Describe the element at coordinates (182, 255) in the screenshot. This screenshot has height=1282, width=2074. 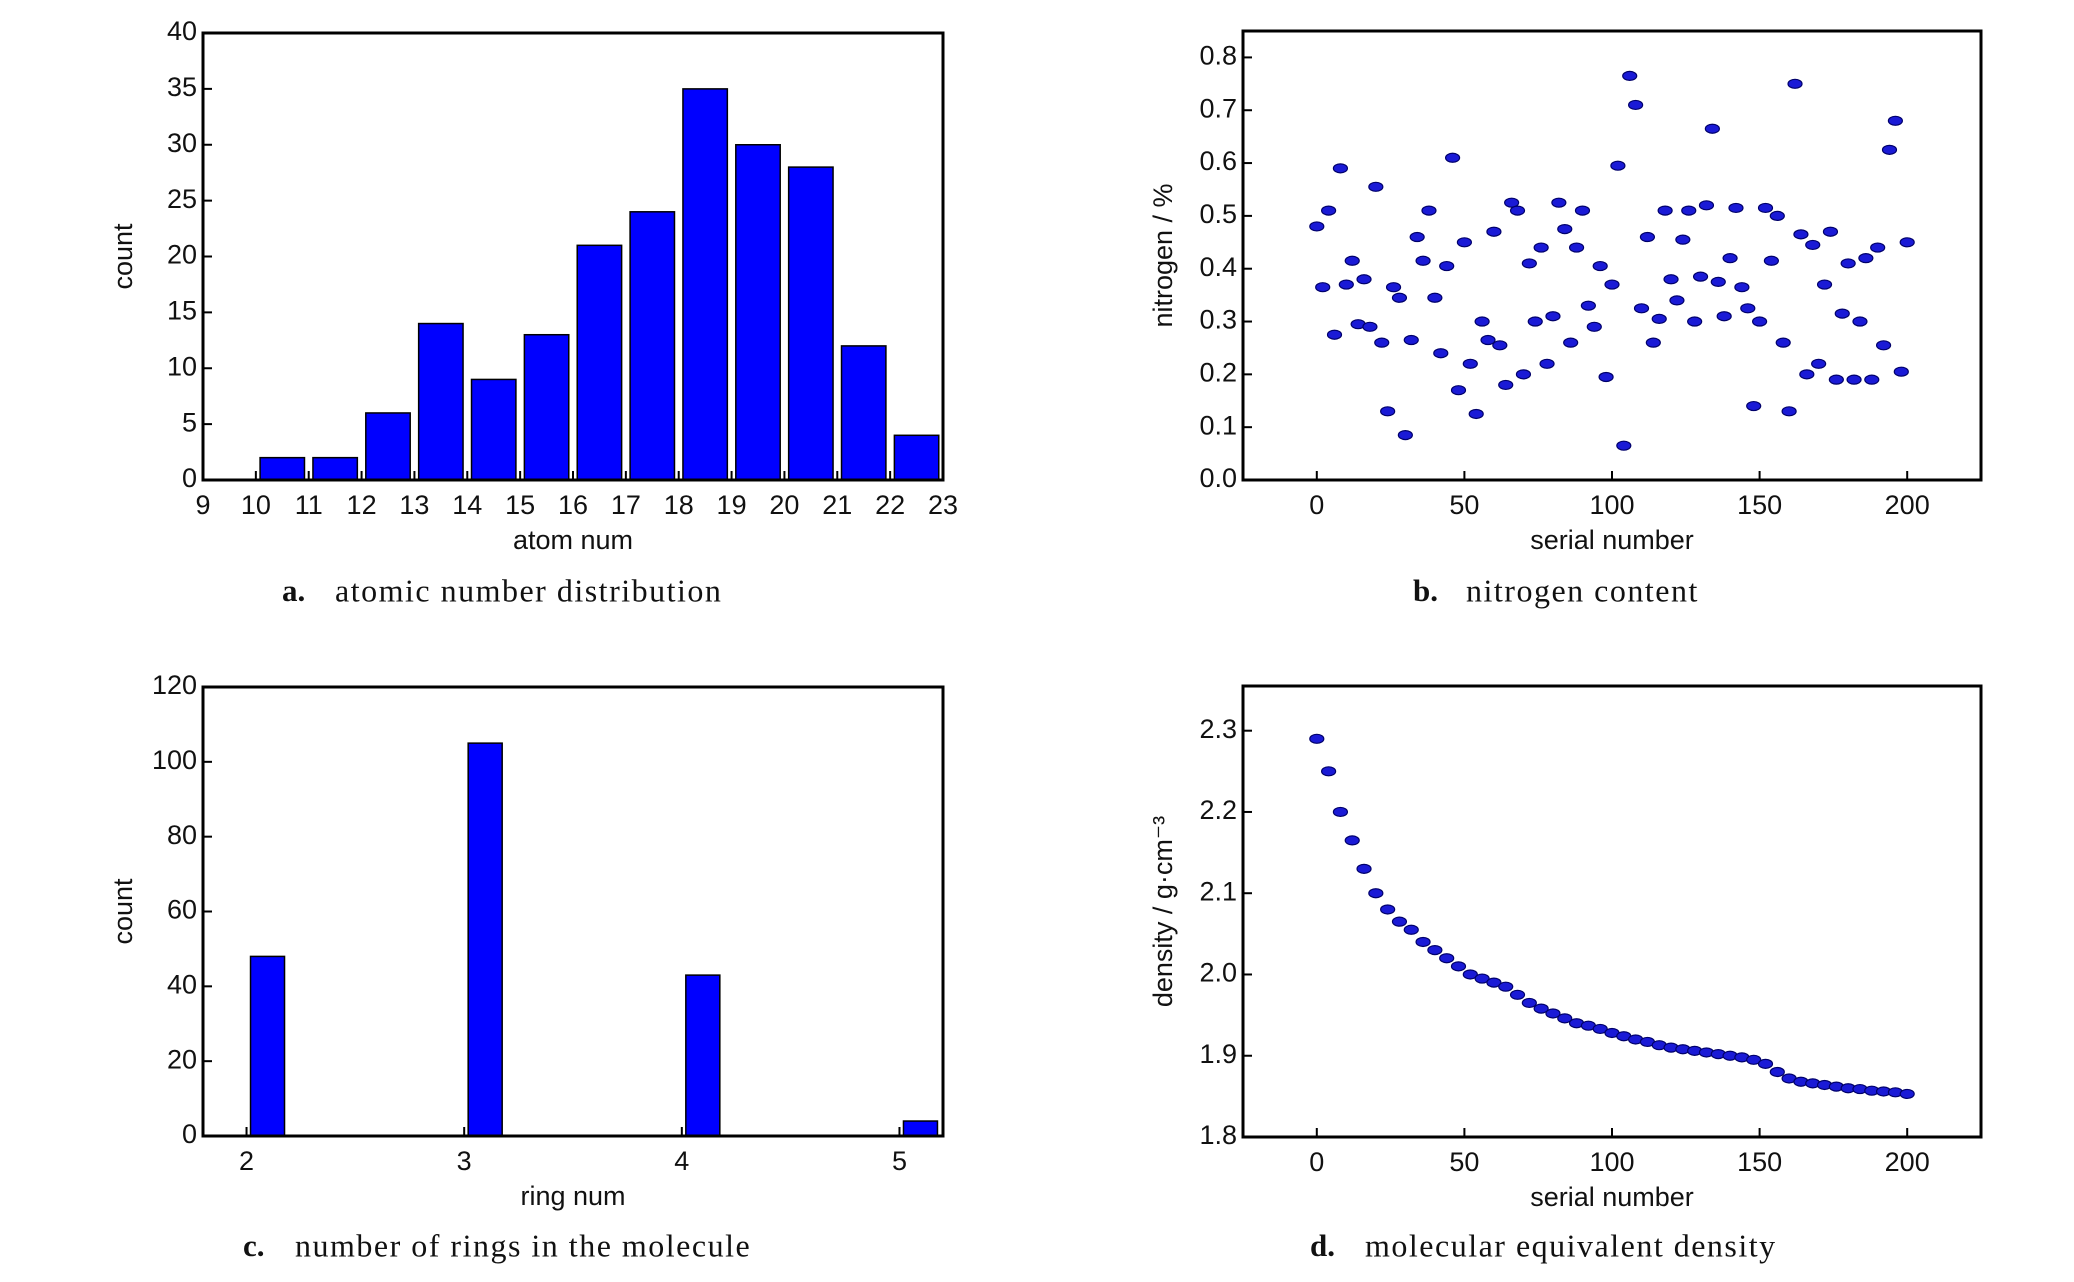
I see `y-tick-label: 20` at that location.